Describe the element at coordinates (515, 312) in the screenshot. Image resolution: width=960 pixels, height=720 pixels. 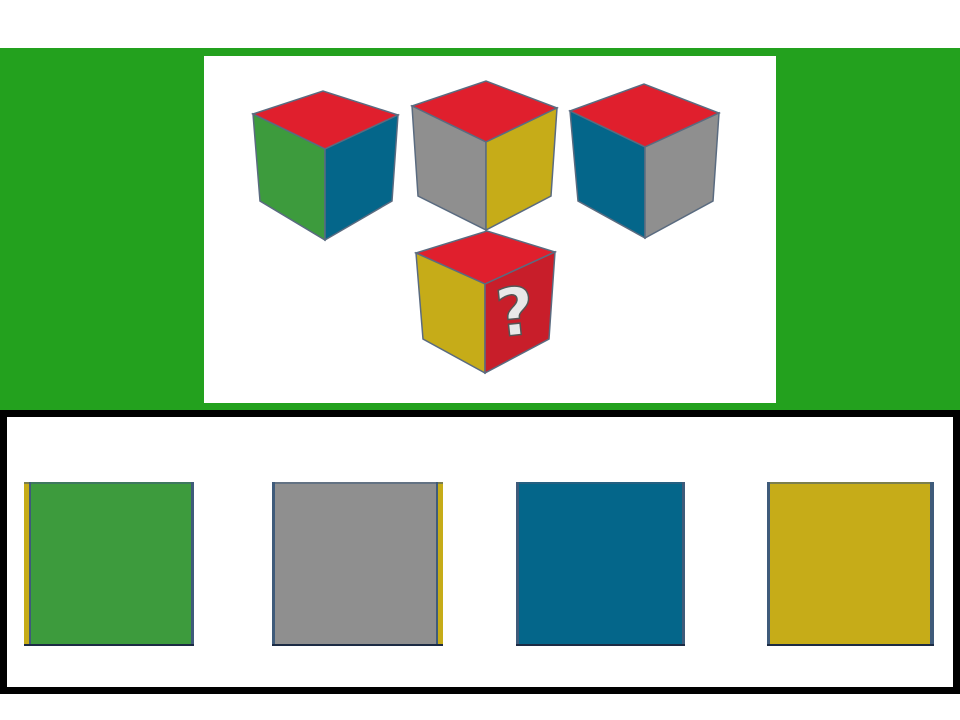
I see `question-mark-icon: ?` at that location.